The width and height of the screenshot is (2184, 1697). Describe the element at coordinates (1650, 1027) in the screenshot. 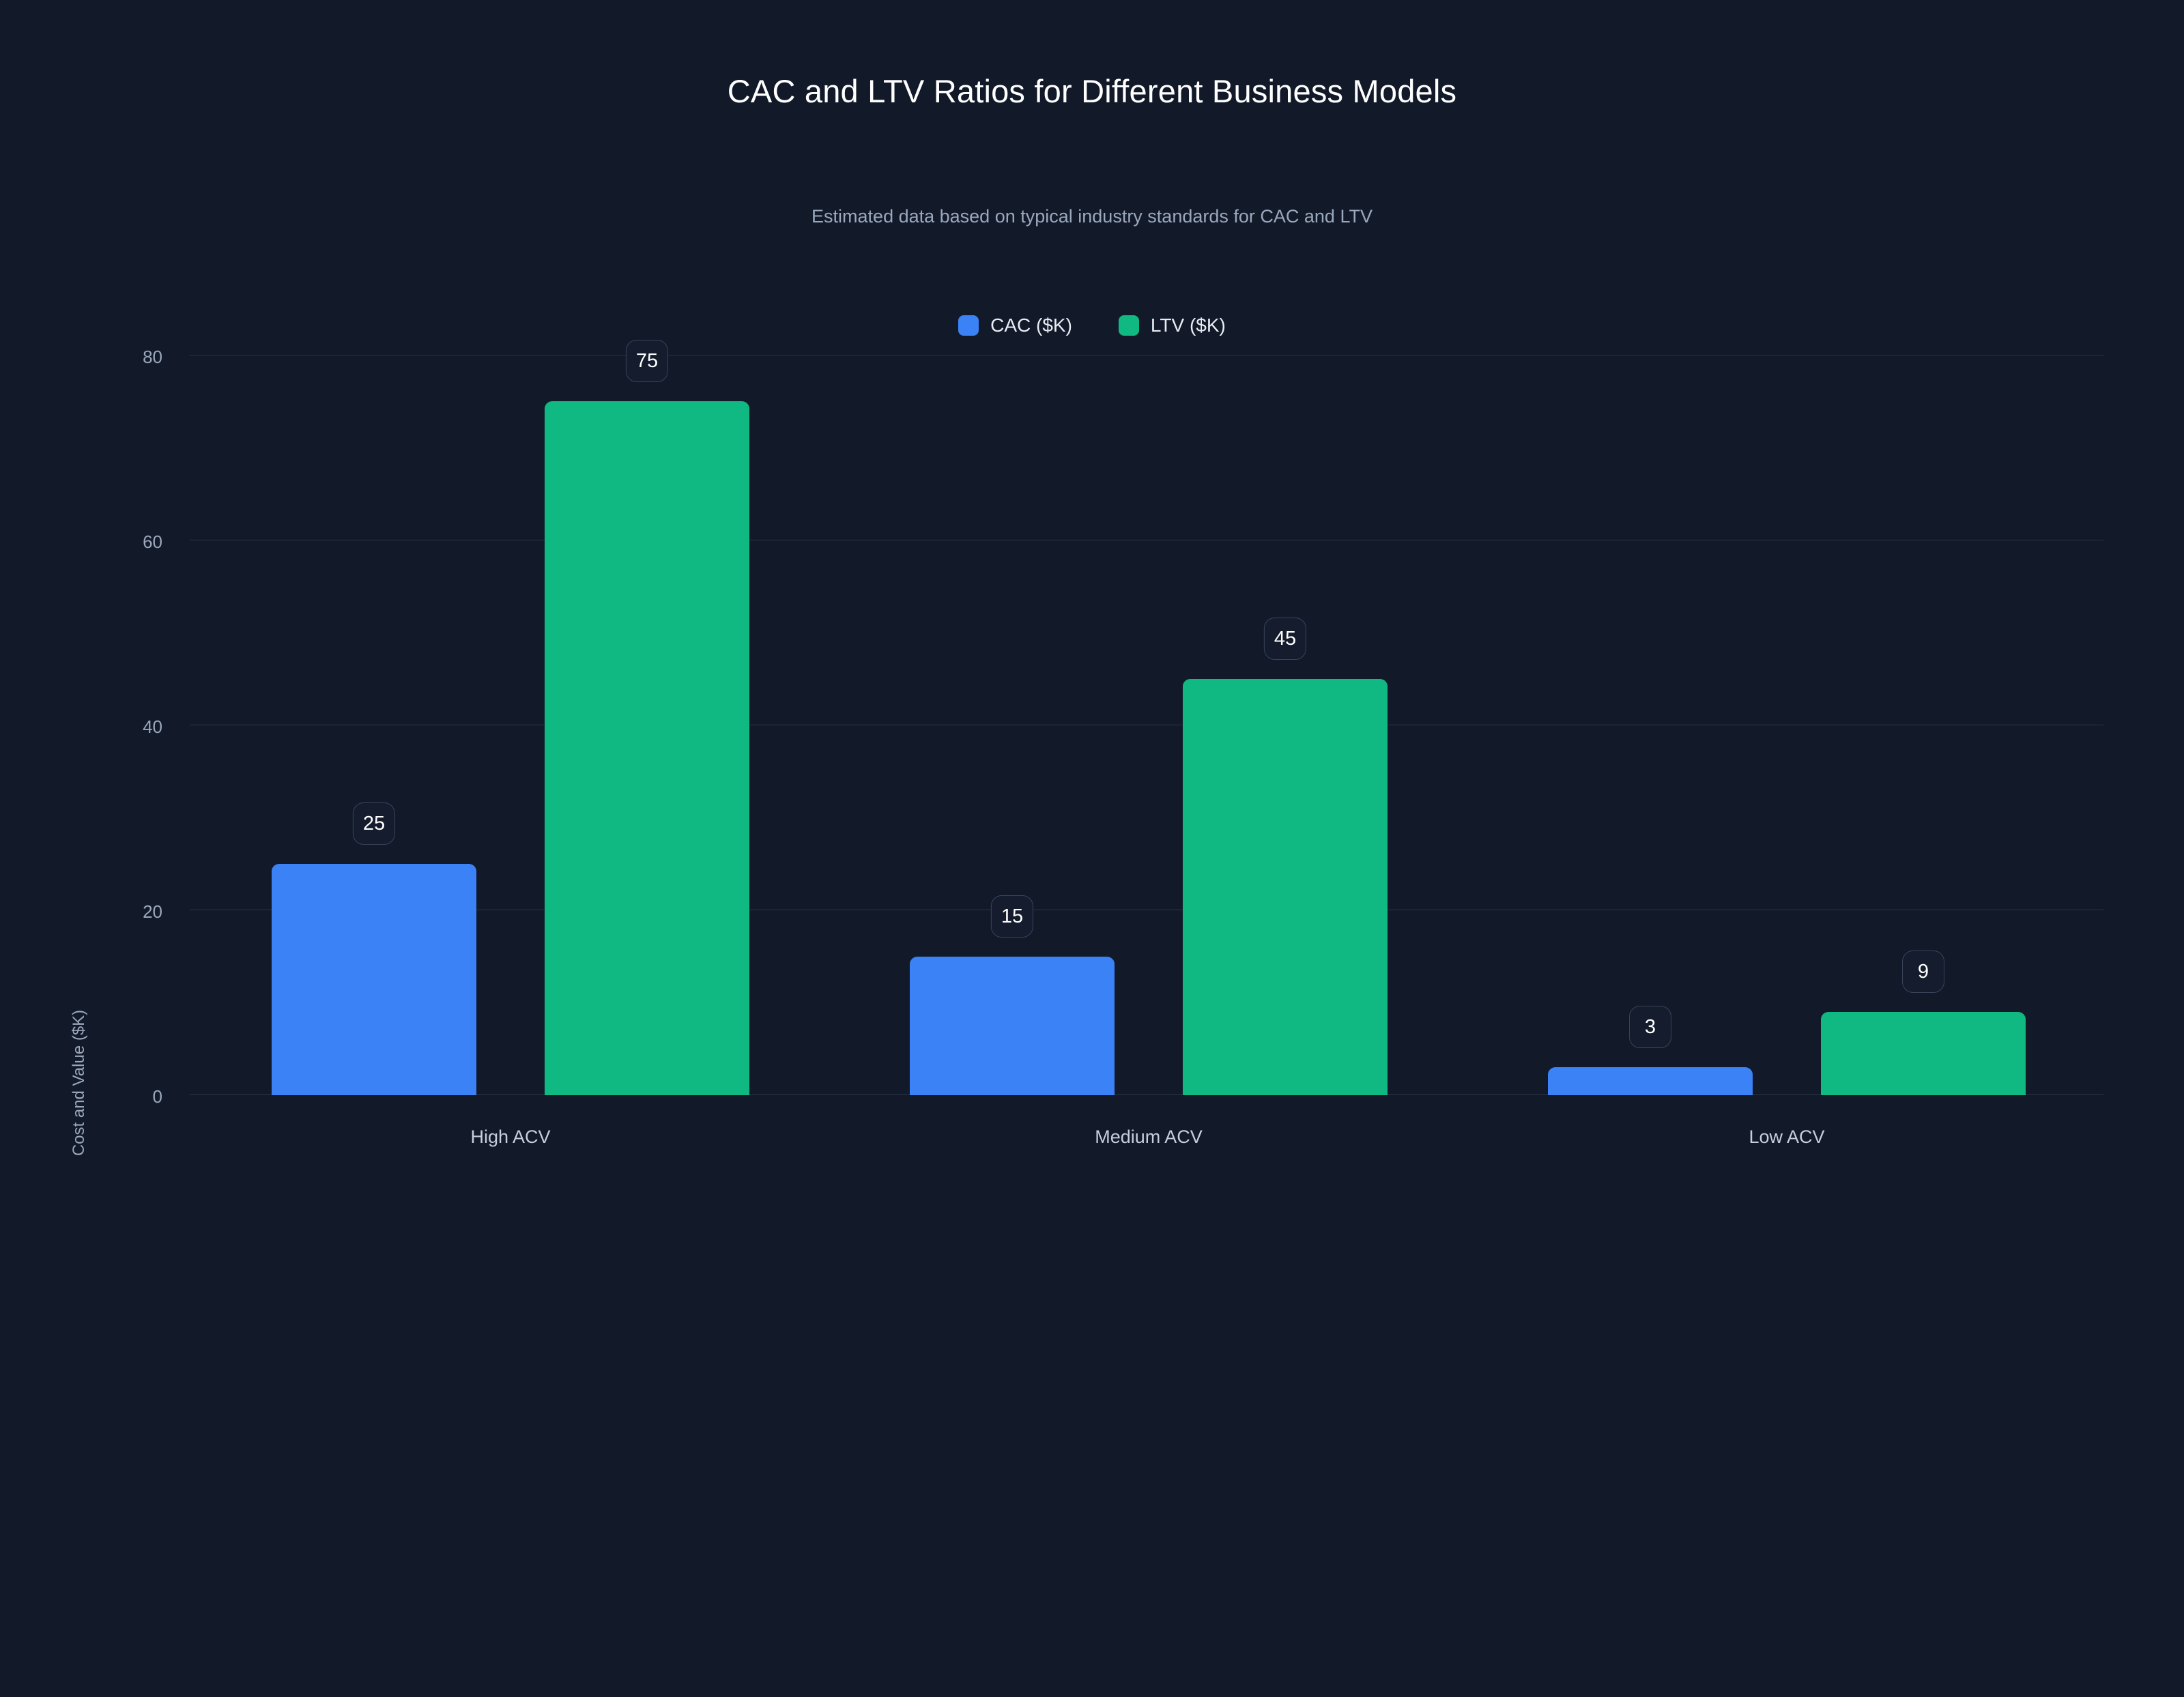

I see `value-label-low-acv-cac: 3` at that location.